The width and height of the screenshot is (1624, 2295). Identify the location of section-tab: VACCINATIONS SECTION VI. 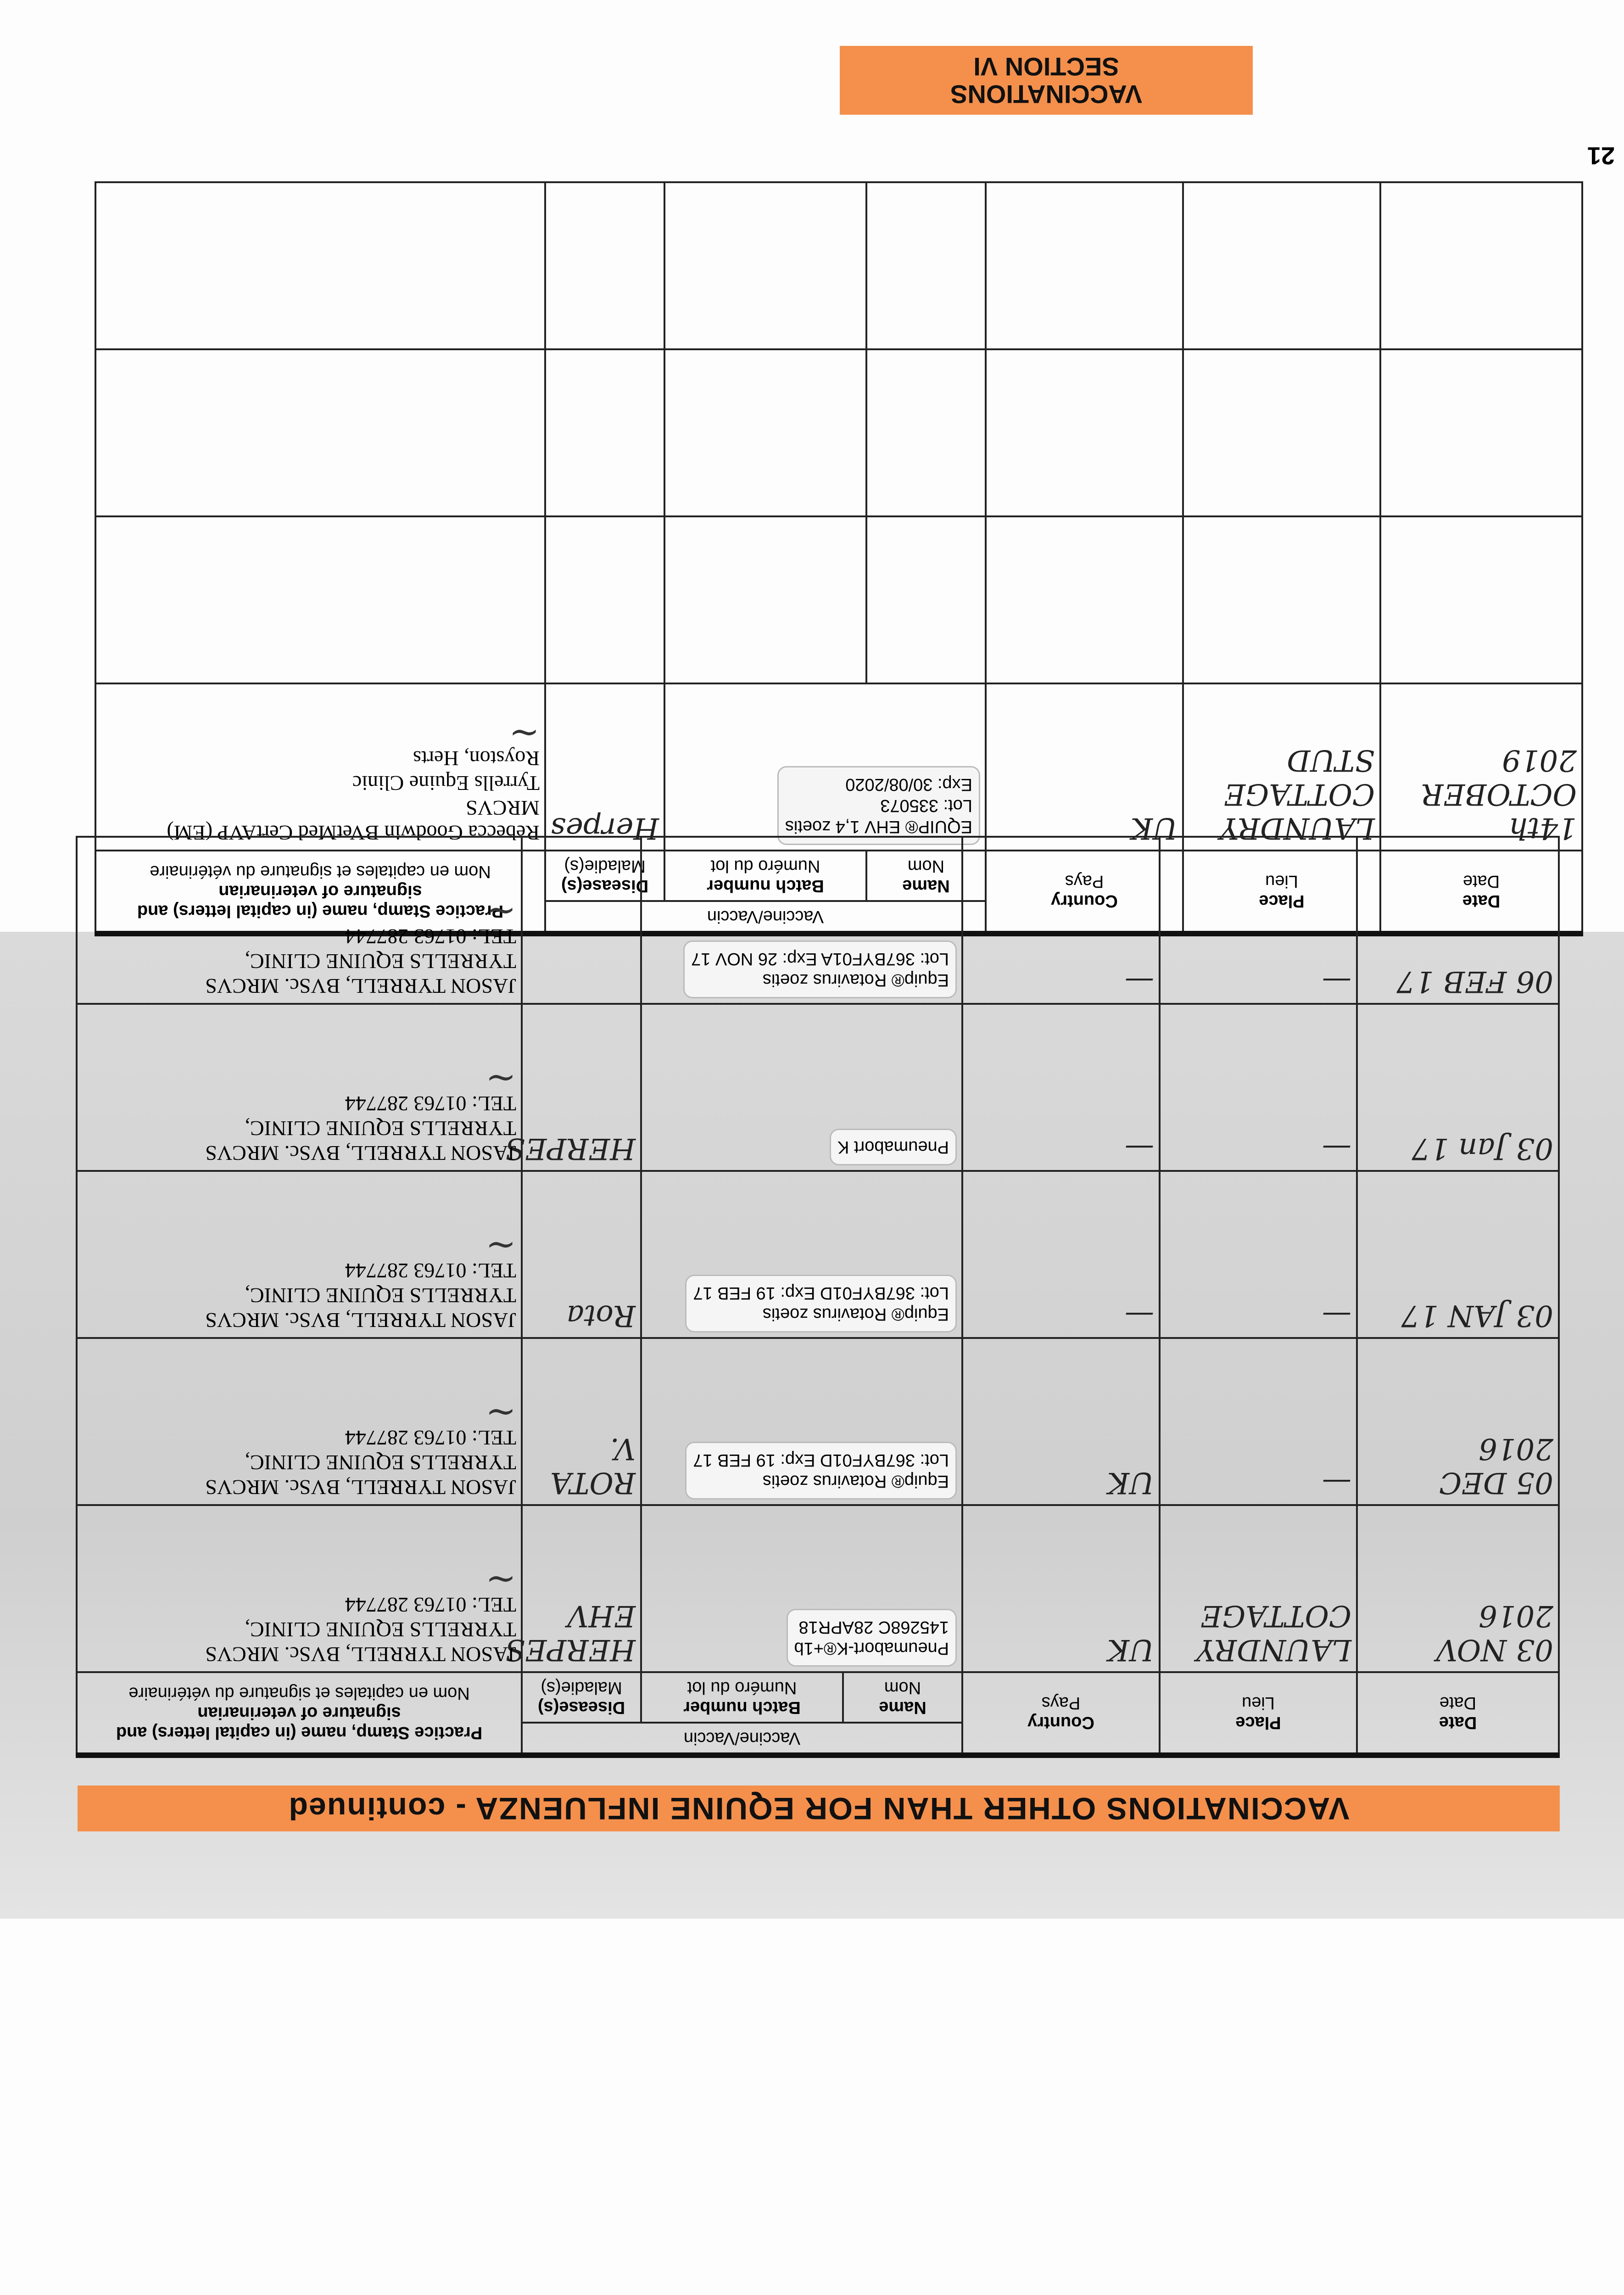
(1046, 80).